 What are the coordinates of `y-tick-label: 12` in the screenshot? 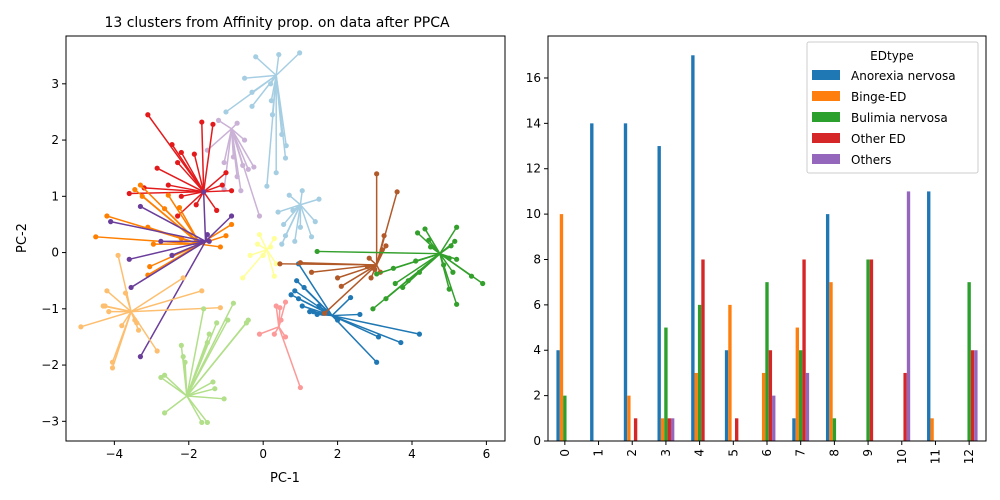 It's located at (533, 169).